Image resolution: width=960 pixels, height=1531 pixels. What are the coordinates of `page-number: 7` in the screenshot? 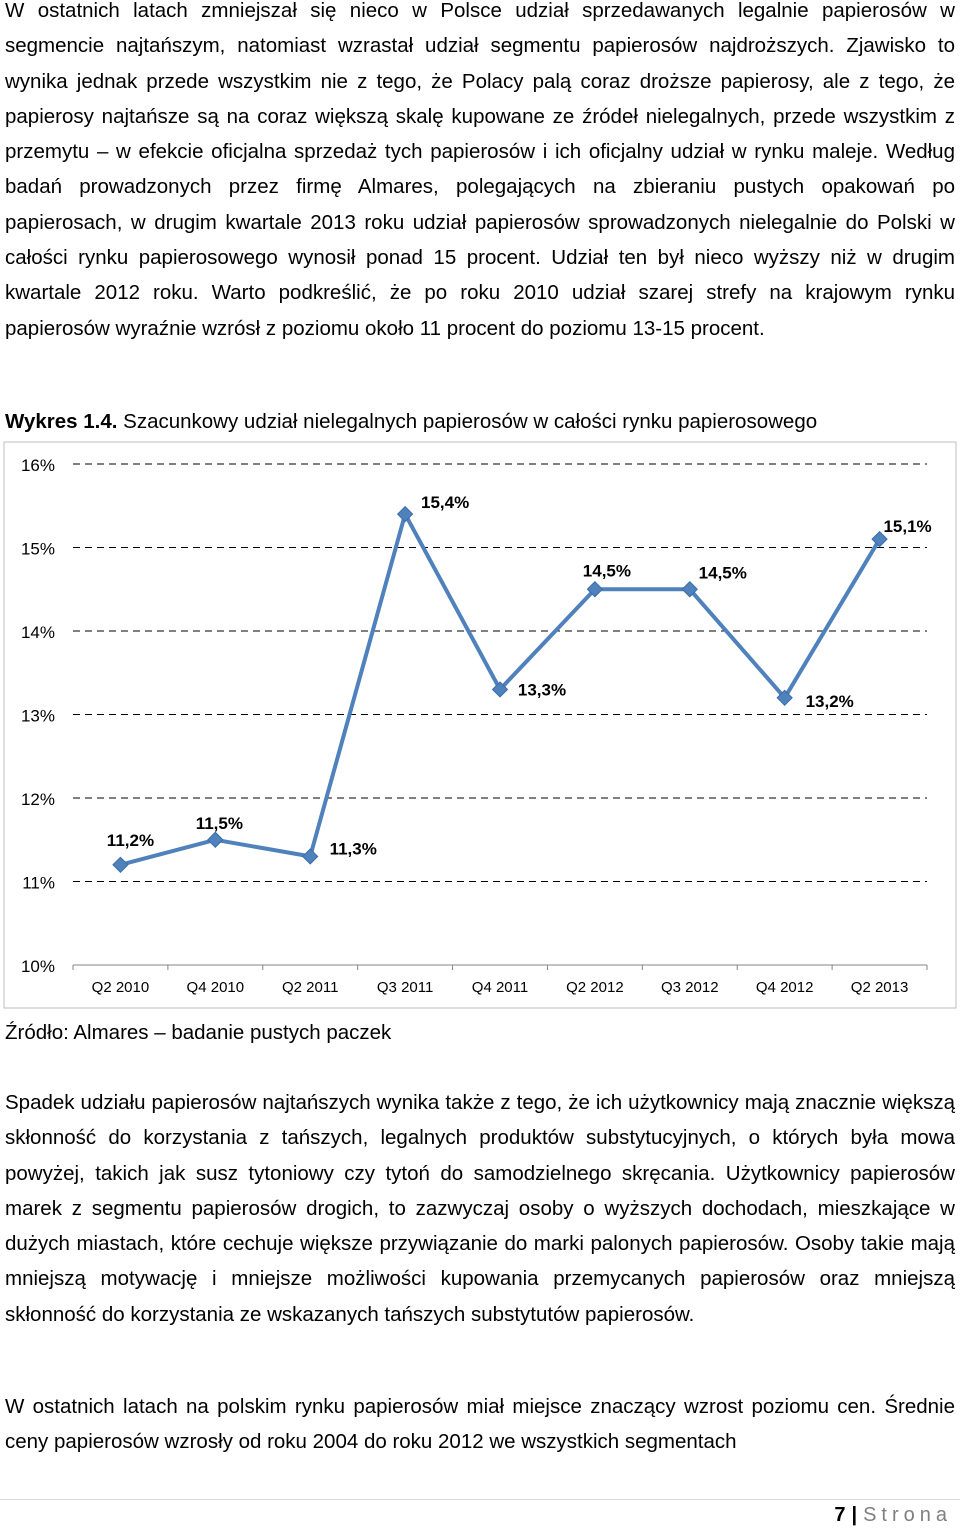 It's located at (840, 1515).